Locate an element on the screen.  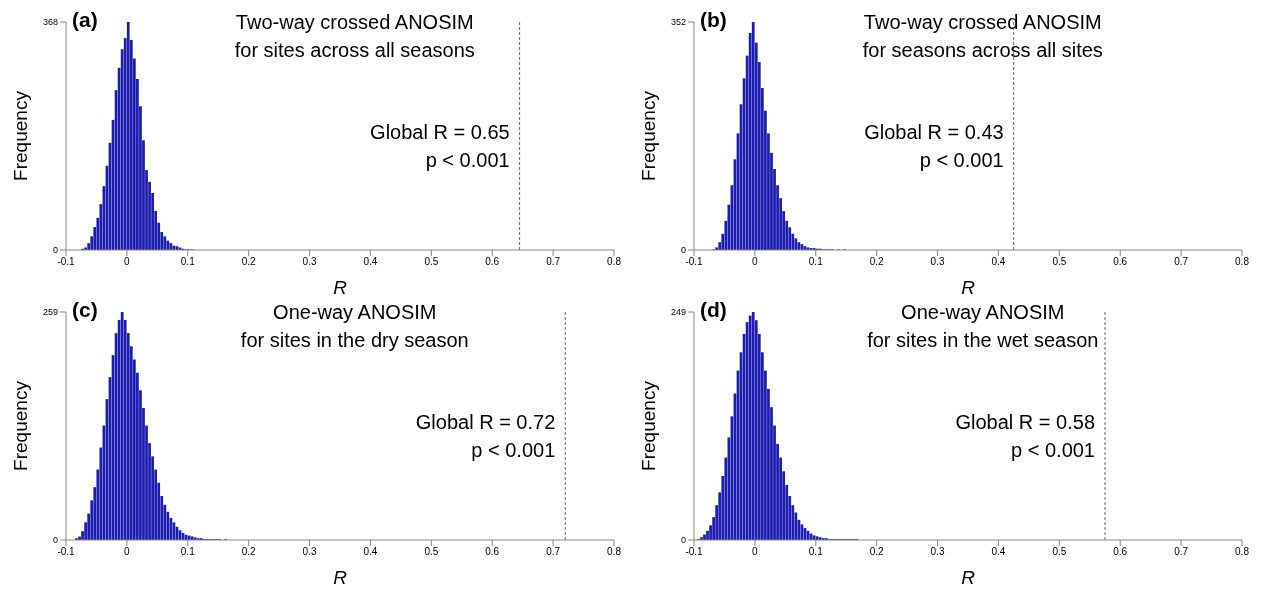
annotation: Global R = 0.72 is located at coordinates (485, 422).